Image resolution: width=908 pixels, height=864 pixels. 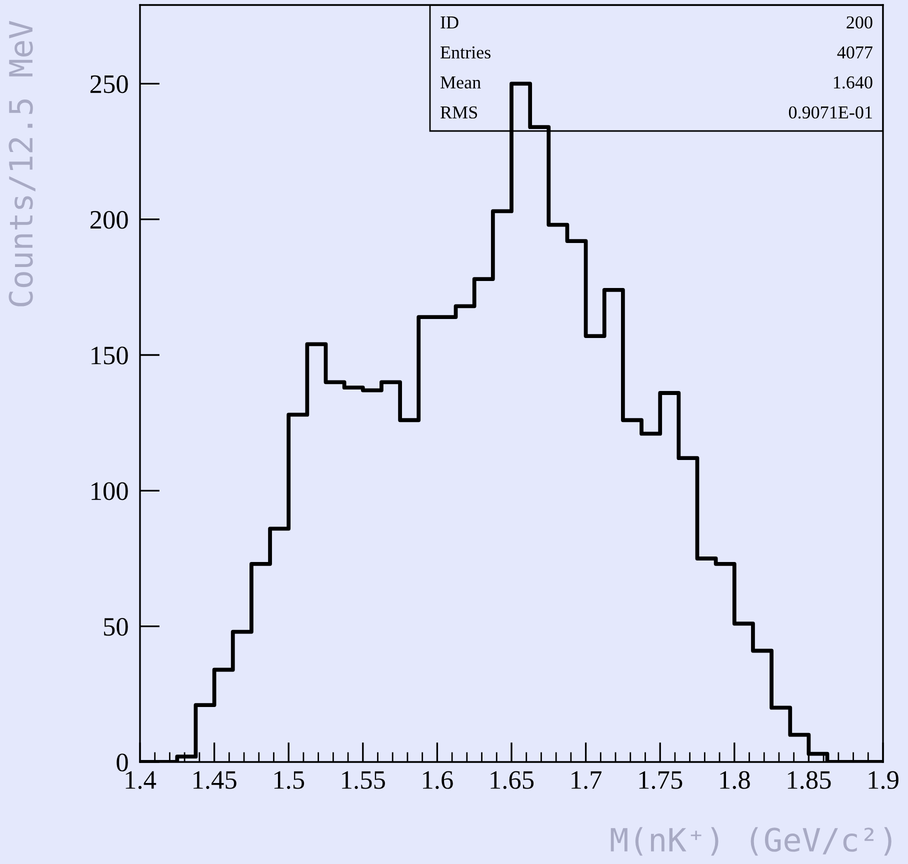 I want to click on x-tick-label: 1.5, so click(x=289, y=780).